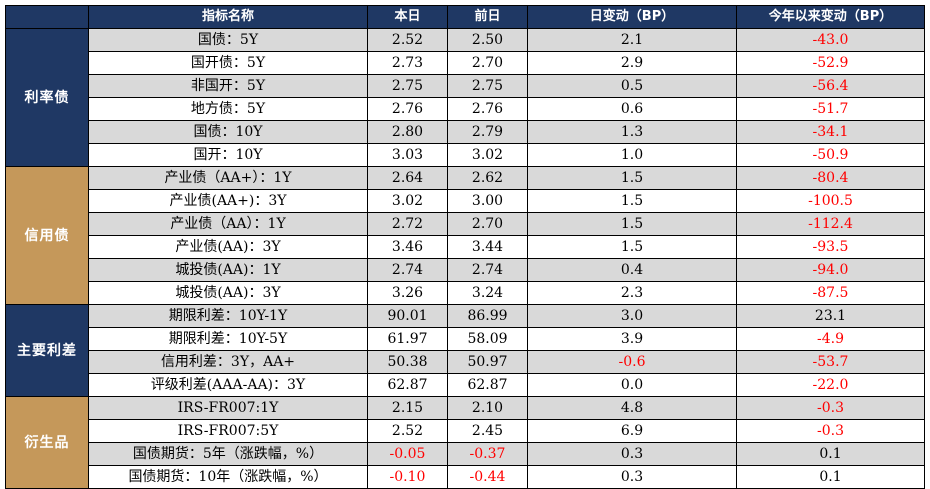 The width and height of the screenshot is (930, 489). What do you see at coordinates (407, 201) in the screenshot?
I see `today-value-cell: 3.02` at bounding box center [407, 201].